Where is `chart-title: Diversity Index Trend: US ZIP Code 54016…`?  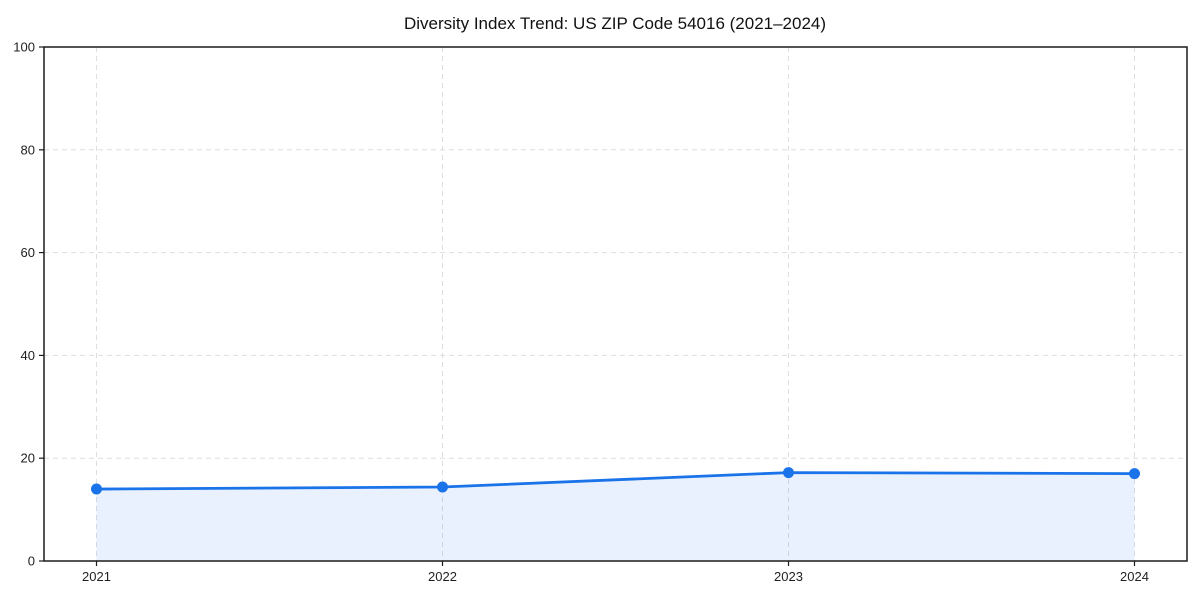 chart-title: Diversity Index Trend: US ZIP Code 54016… is located at coordinates (615, 23).